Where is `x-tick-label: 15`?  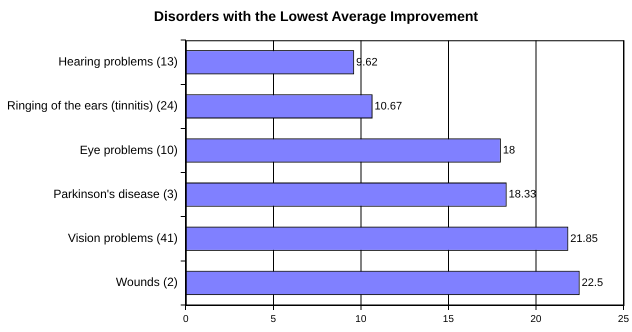 x-tick-label: 15 is located at coordinates (448, 319).